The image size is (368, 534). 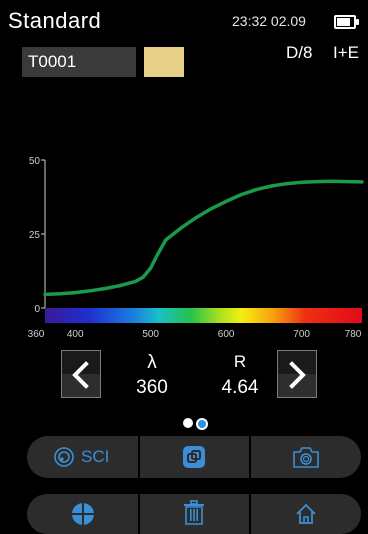 I want to click on reflectance-label: R, so click(x=240, y=361).